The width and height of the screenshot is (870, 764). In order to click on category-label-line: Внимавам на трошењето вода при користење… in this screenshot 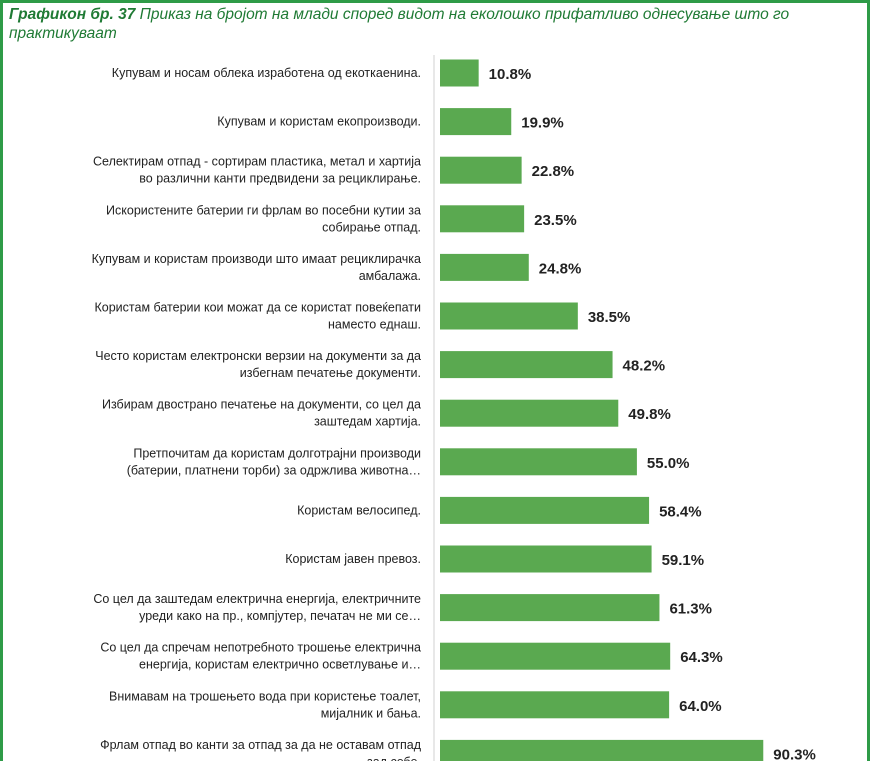, I will do `click(265, 696)`.